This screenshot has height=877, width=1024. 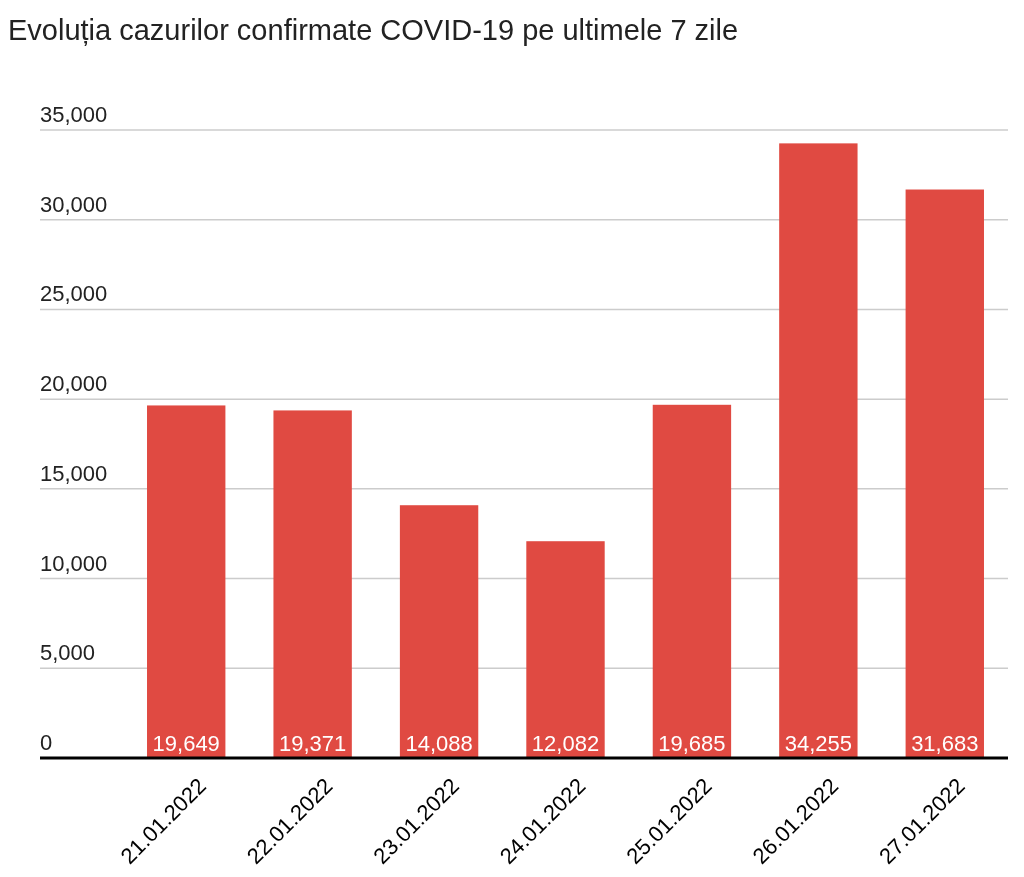 What do you see at coordinates (373, 30) in the screenshot?
I see `chart-title: Evoluția cazurilor confirmate COVID-19 pe ultimele 7 zile` at bounding box center [373, 30].